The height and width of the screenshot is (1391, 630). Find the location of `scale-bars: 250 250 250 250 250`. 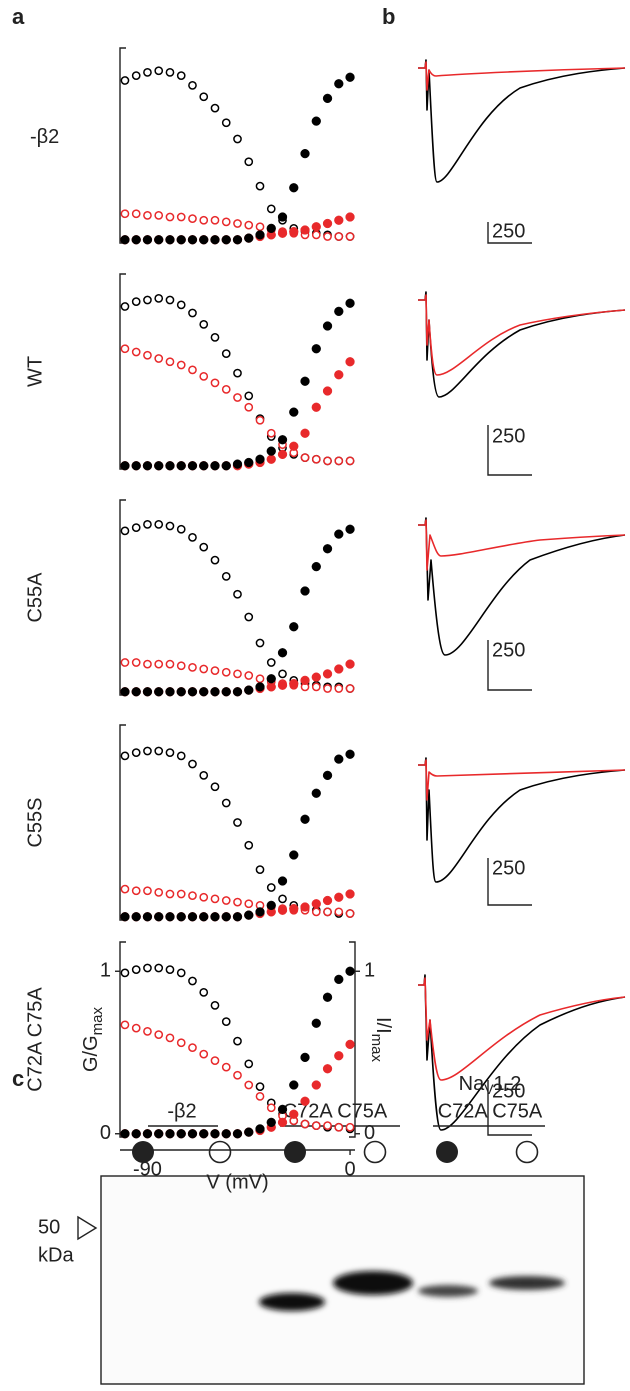

scale-bars: 250 250 250 250 250 is located at coordinates (509, 678).